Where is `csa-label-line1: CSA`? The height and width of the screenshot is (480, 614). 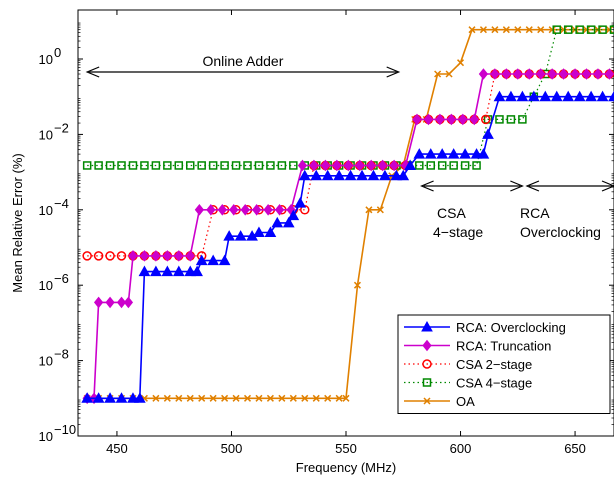
csa-label-line1: CSA is located at coordinates (451, 213).